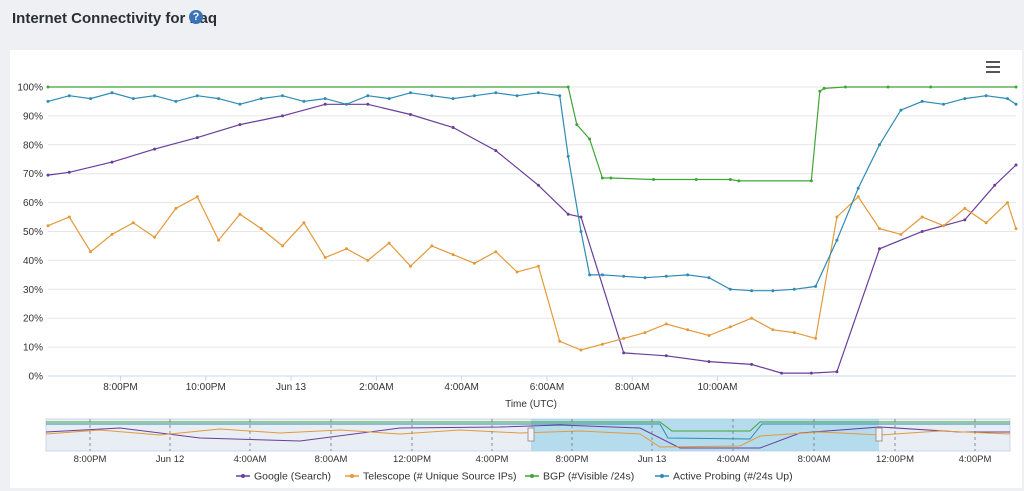 This screenshot has width=1024, height=491. Describe the element at coordinates (33, 232) in the screenshot. I see `y-tick-label: 50%` at that location.